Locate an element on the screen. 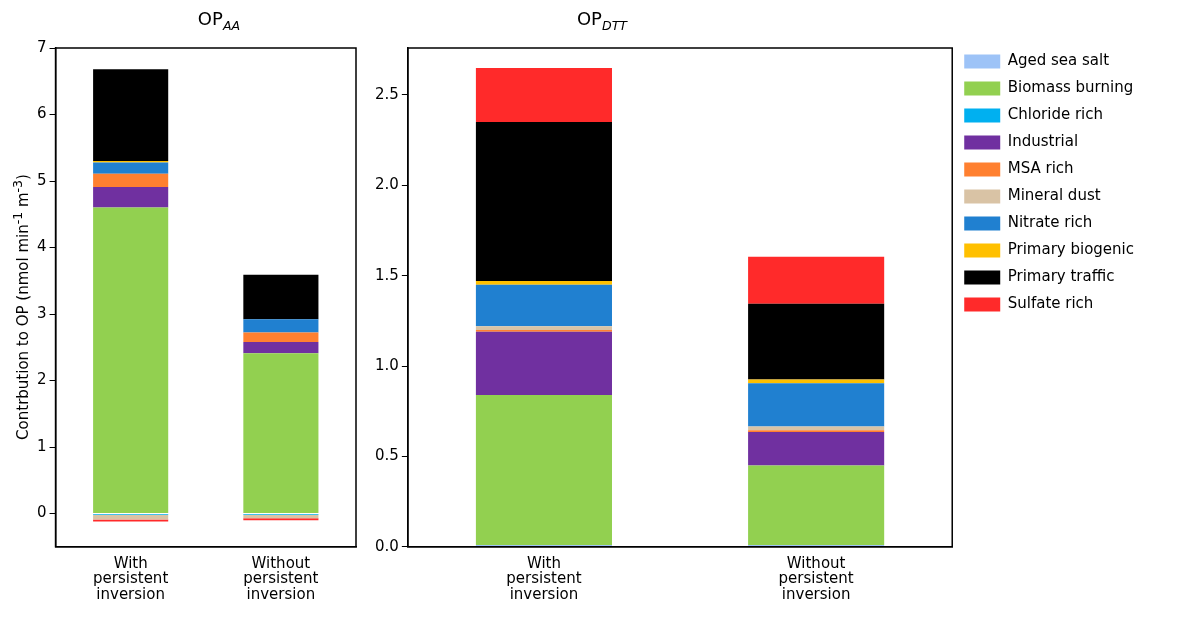  legend-label: Nitrate rich is located at coordinates (1050, 222).